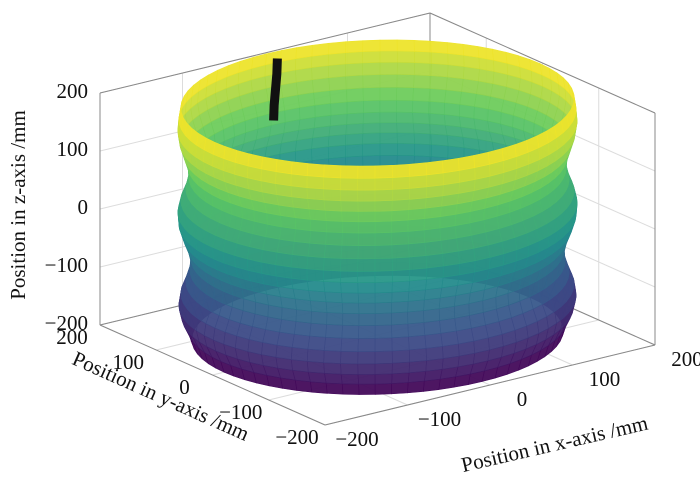  I want to click on tool-path-layer, so click(275, 89).